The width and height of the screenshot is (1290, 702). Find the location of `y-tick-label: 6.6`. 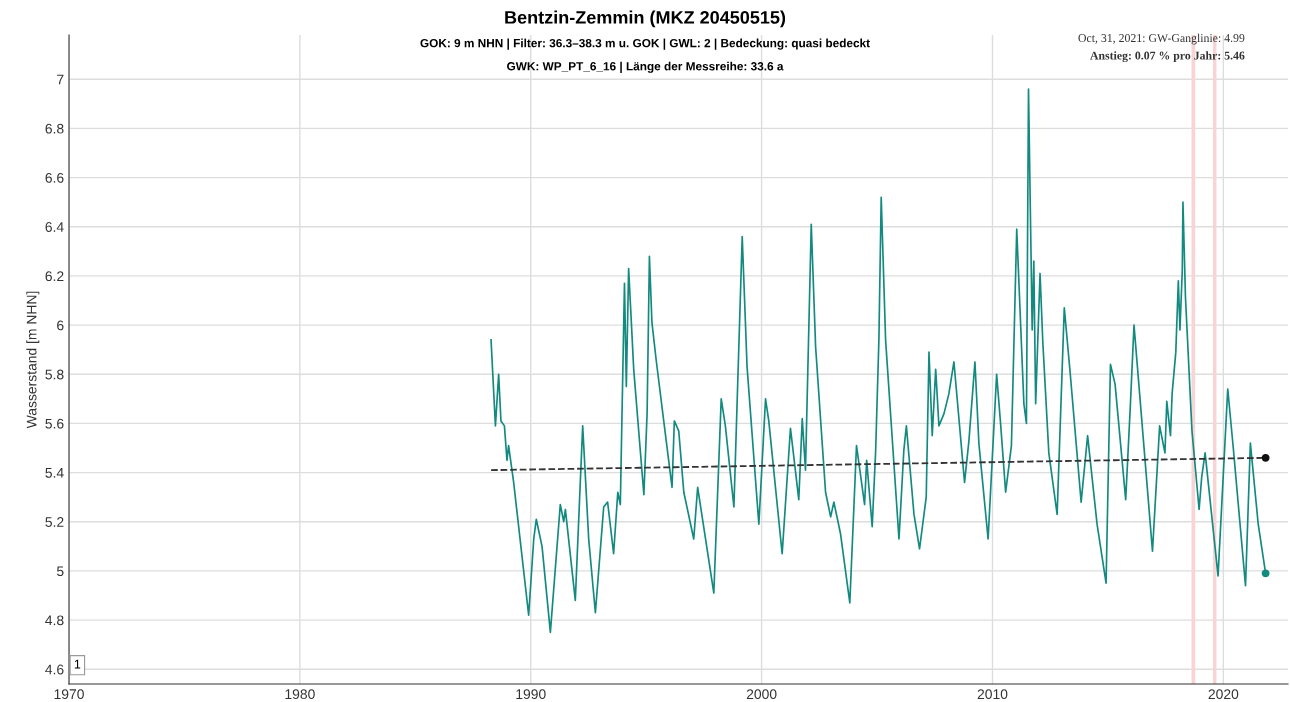

y-tick-label: 6.6 is located at coordinates (54, 177).